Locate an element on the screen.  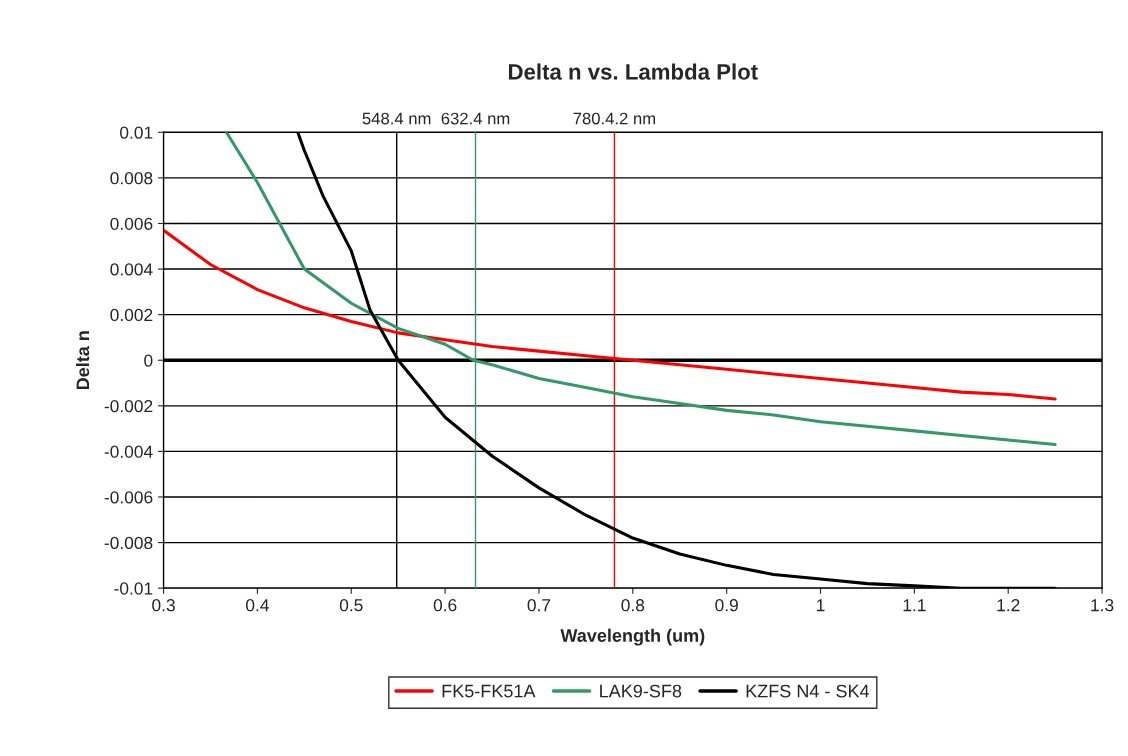
y-tick-label: 0.002 is located at coordinates (131, 315).